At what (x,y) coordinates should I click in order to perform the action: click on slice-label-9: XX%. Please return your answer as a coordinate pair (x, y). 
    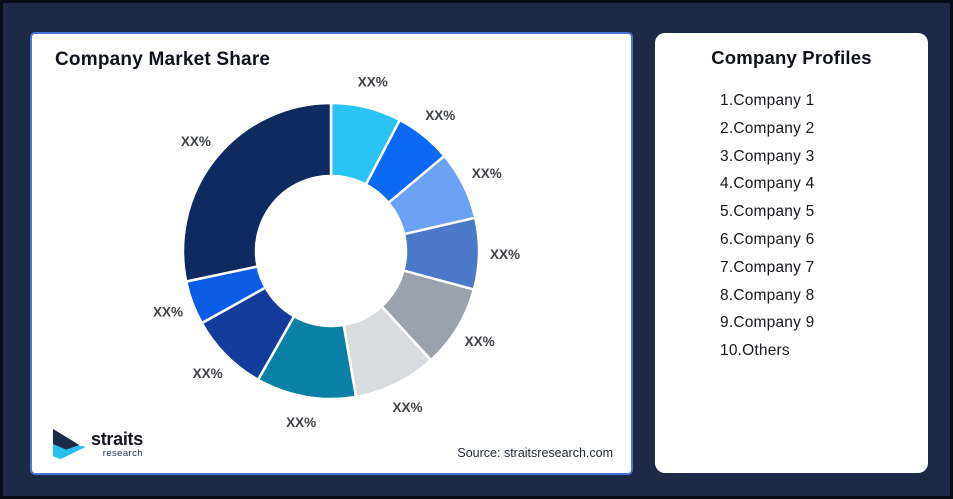
    Looking at the image, I should click on (168, 312).